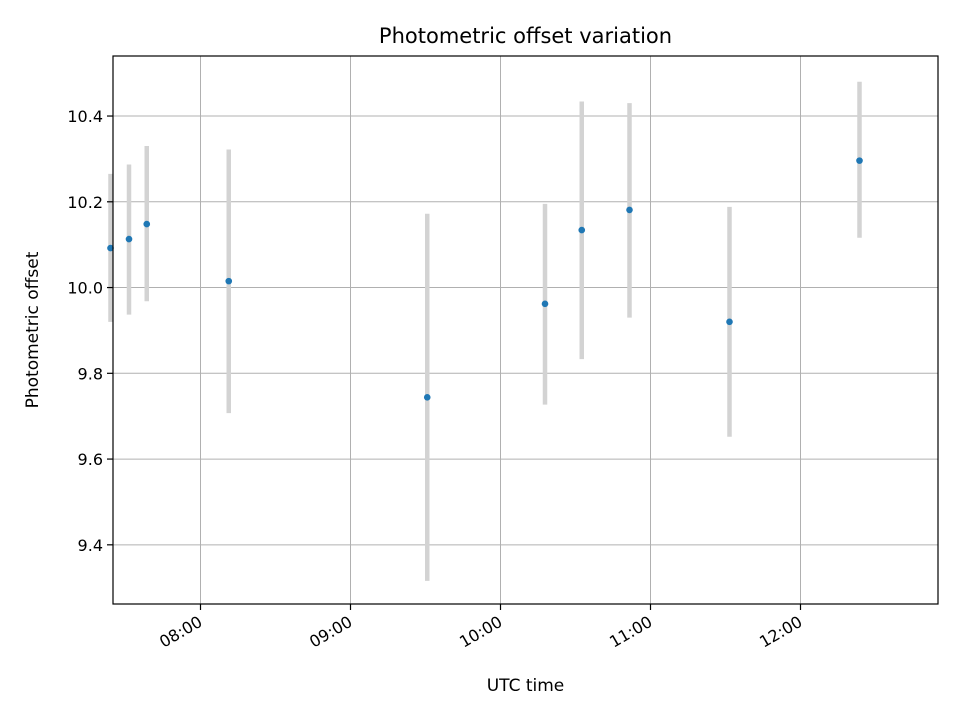 The width and height of the screenshot is (960, 720). What do you see at coordinates (90, 373) in the screenshot?
I see `y-tick-label: 9.8` at bounding box center [90, 373].